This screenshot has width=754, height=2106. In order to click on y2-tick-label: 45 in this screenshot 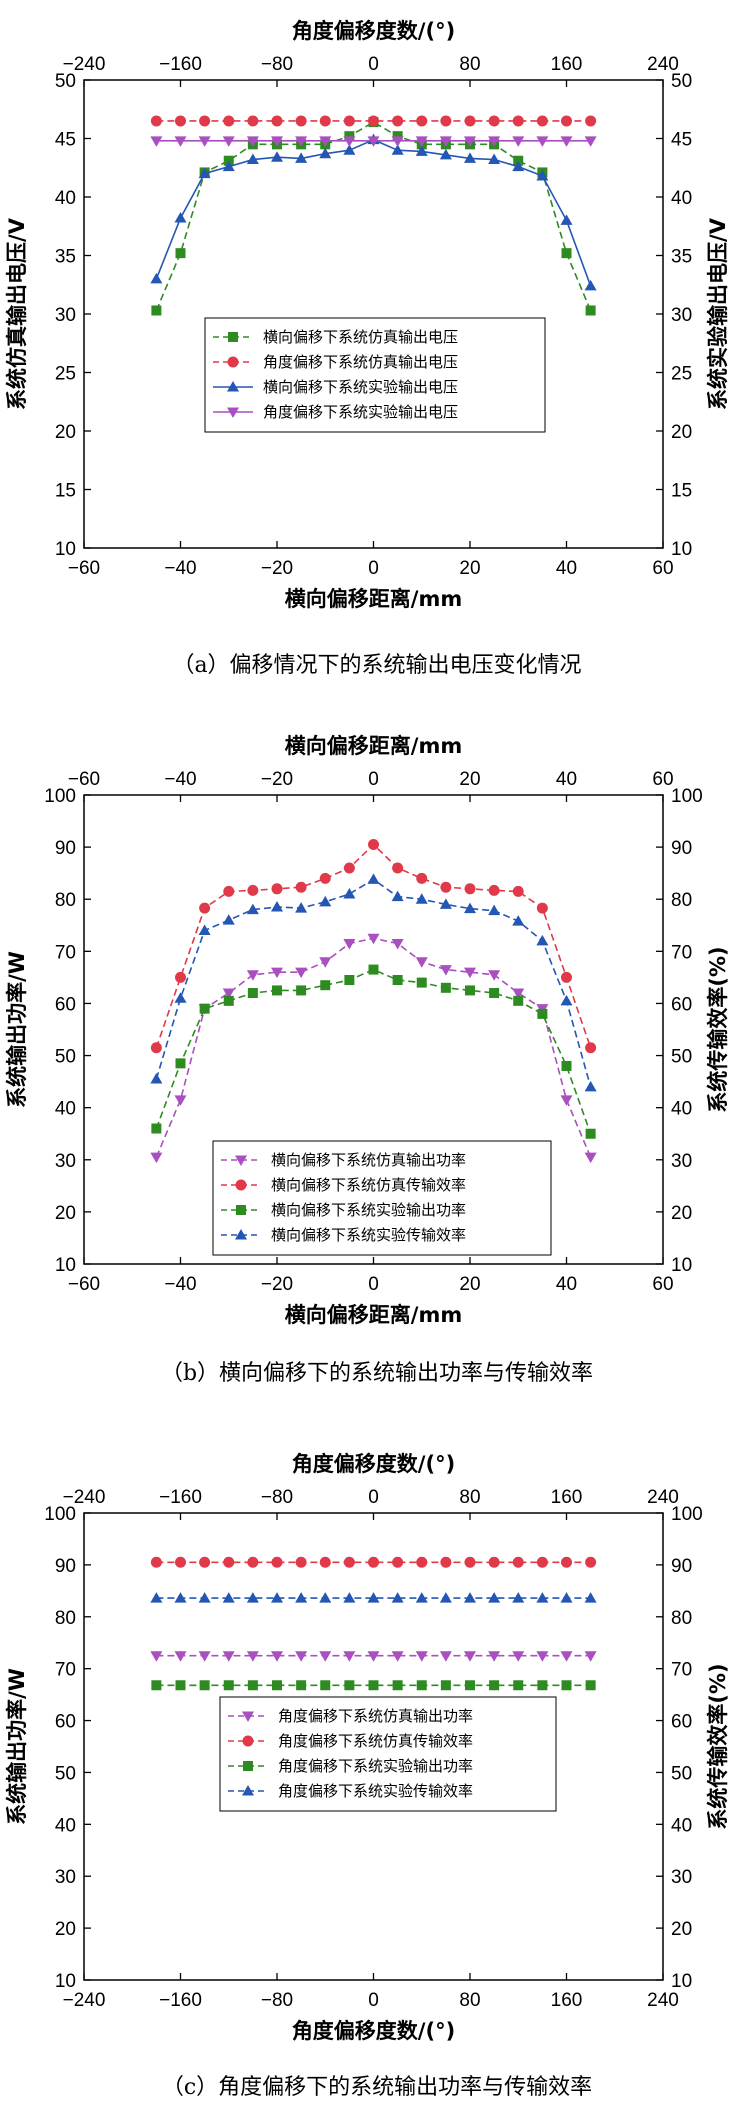, I will do `click(681, 140)`.